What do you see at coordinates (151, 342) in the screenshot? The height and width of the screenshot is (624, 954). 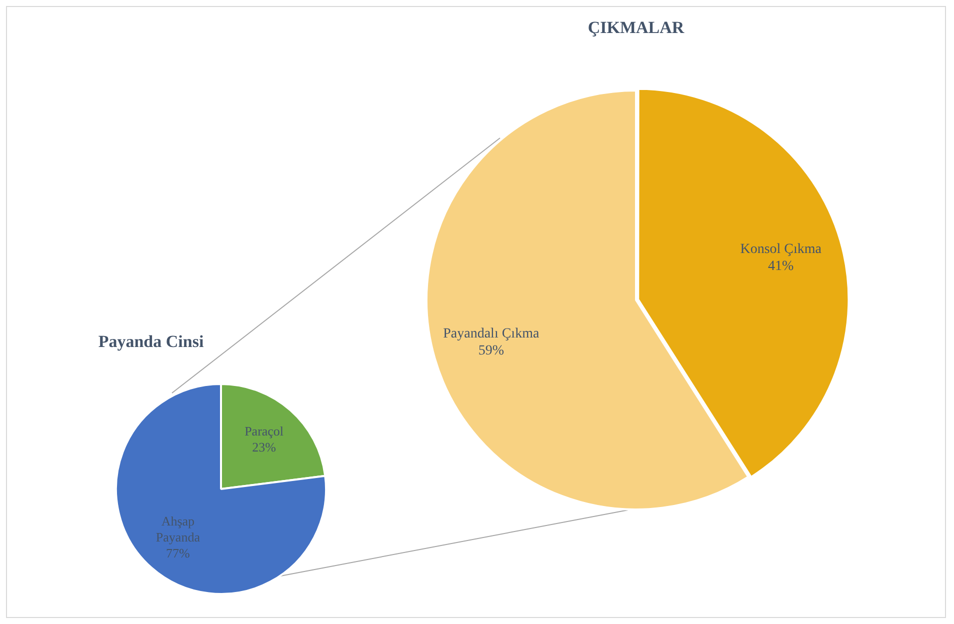 I see `chart-title: Payanda Cinsi` at bounding box center [151, 342].